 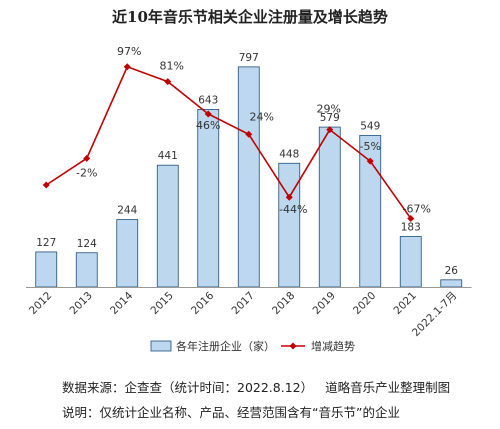 What do you see at coordinates (208, 100) in the screenshot?
I see `bar-value-label-2016: 643` at bounding box center [208, 100].